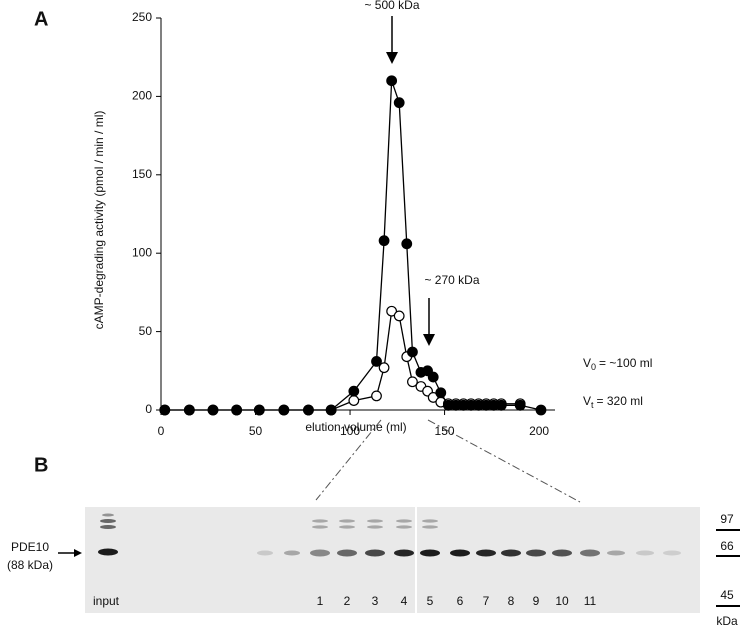  I want to click on lane-label: 8, so click(511, 601).